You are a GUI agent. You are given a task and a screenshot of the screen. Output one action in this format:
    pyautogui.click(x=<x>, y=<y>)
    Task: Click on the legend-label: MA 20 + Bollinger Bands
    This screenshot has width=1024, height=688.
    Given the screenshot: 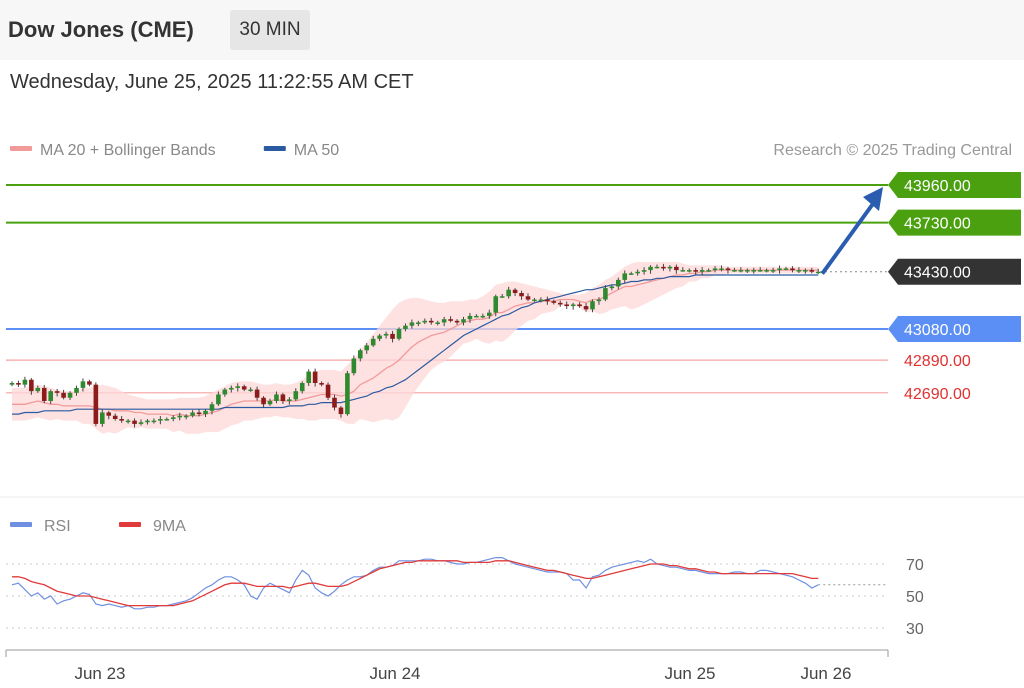 What is the action you would take?
    pyautogui.click(x=128, y=150)
    